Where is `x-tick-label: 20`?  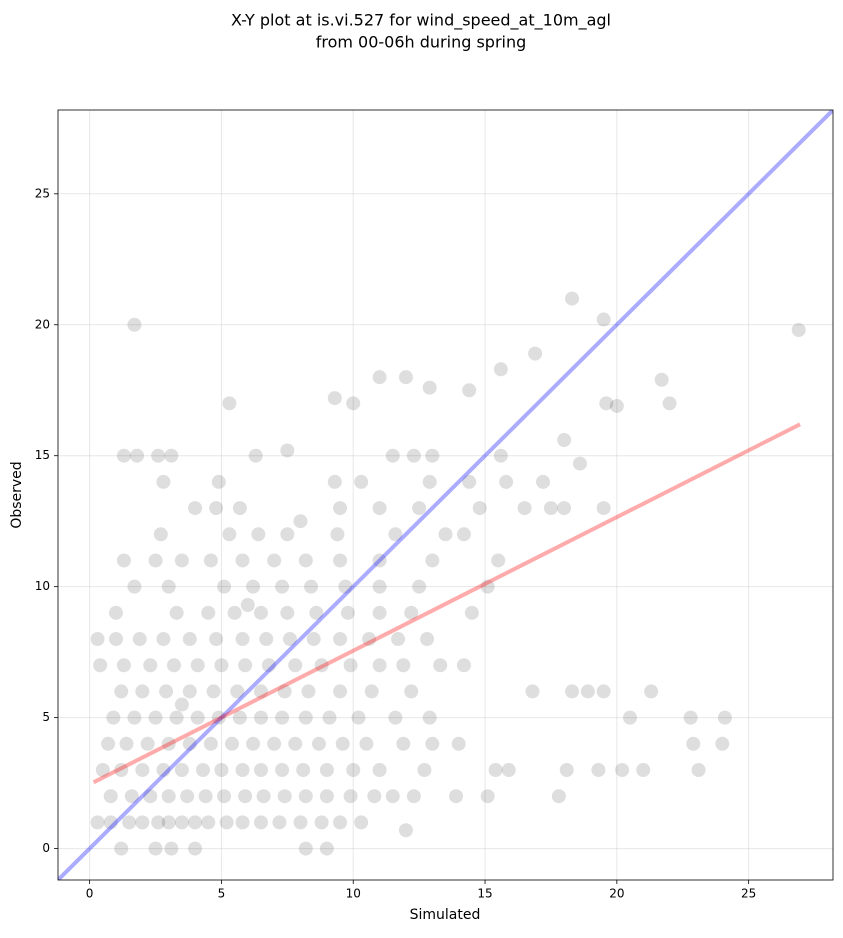
x-tick-label: 20 is located at coordinates (616, 894).